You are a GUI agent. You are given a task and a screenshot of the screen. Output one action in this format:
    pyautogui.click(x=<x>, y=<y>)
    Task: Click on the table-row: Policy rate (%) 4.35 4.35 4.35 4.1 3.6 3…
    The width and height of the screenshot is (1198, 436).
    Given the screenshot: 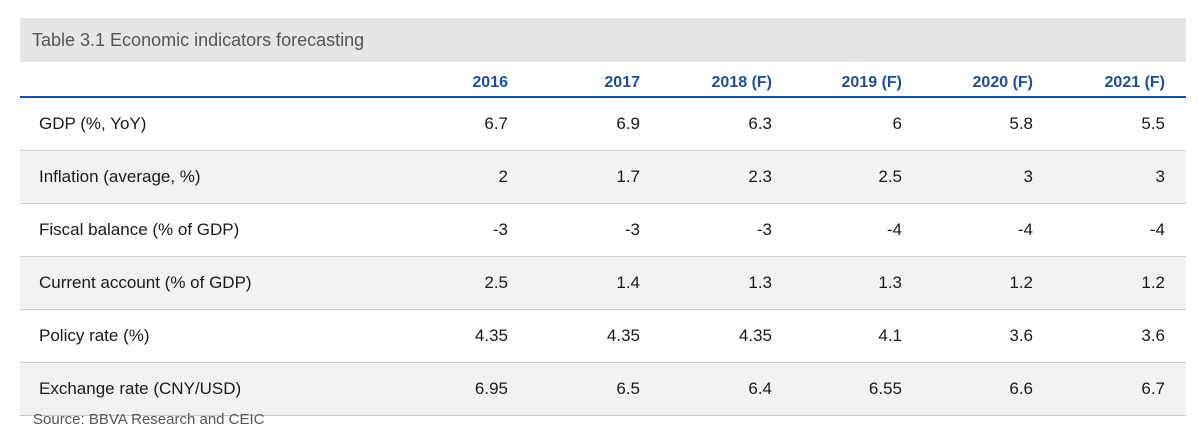 What is the action you would take?
    pyautogui.click(x=603, y=336)
    